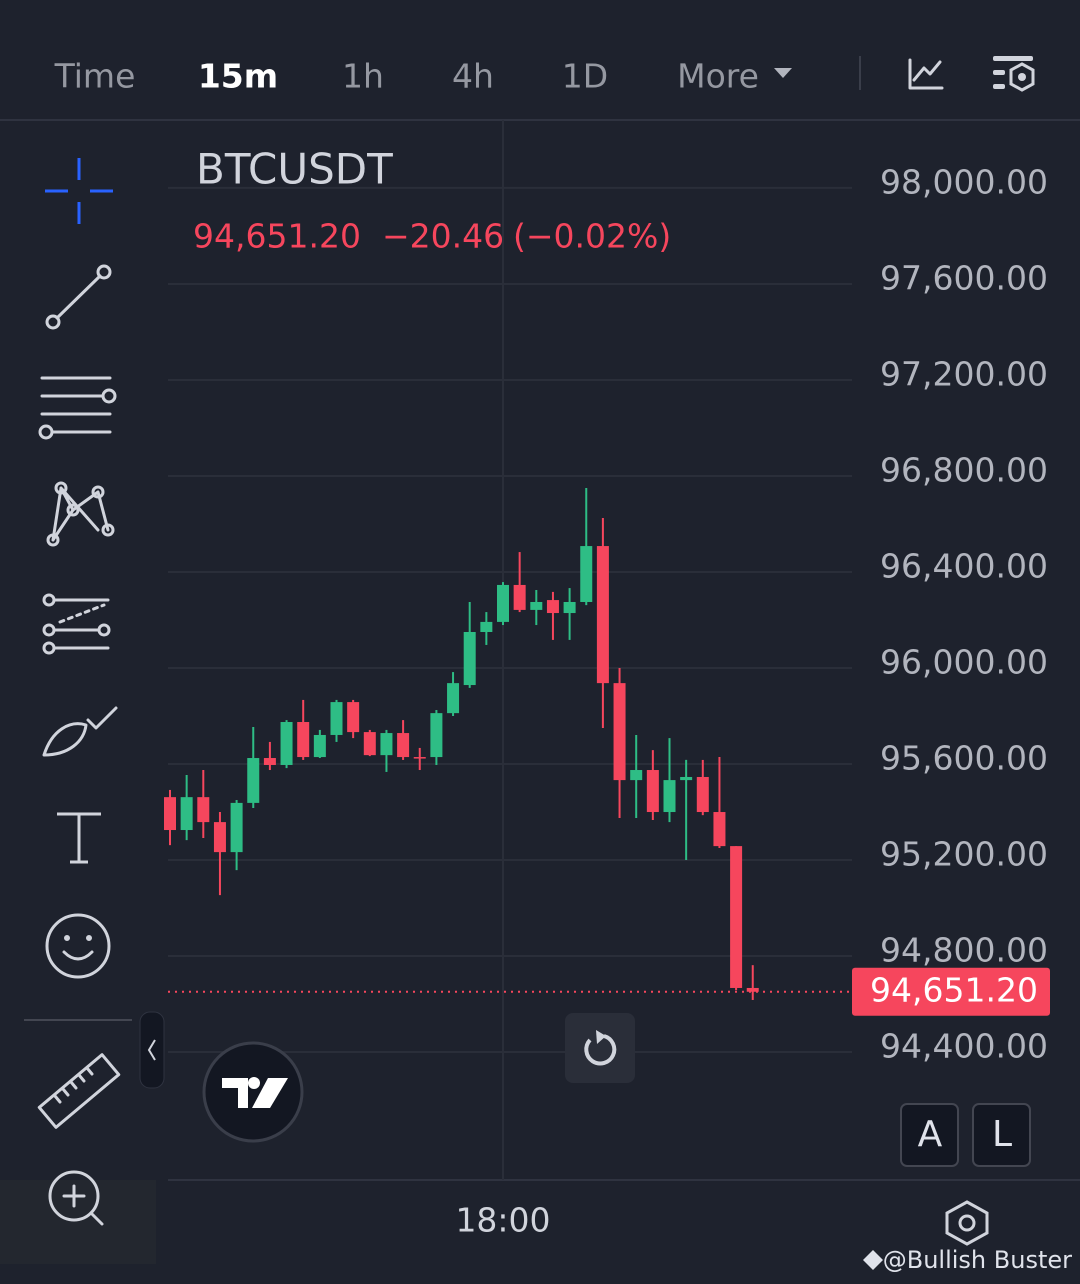 The image size is (1080, 1284). I want to click on y-tick-label: 95,200.00, so click(964, 854).